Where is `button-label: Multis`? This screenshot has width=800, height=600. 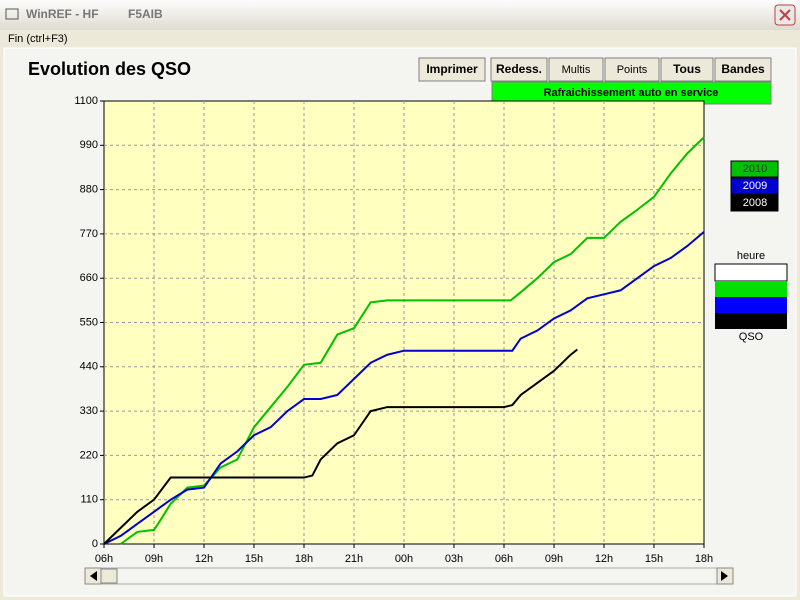
button-label: Multis is located at coordinates (576, 70).